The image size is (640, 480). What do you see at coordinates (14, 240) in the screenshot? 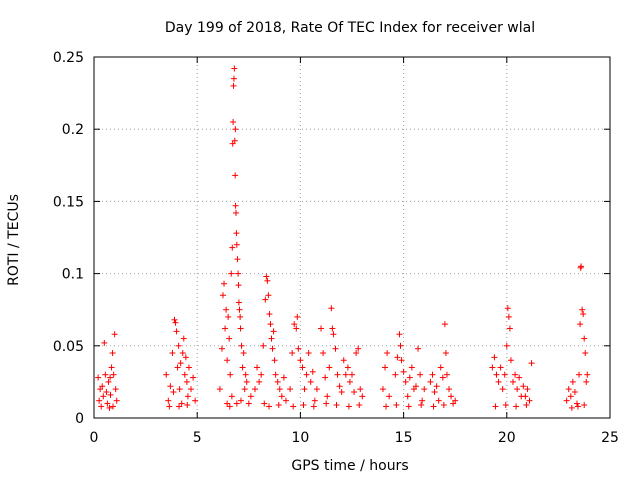
I see `y-axis-label: ROTI / TECUs` at bounding box center [14, 240].